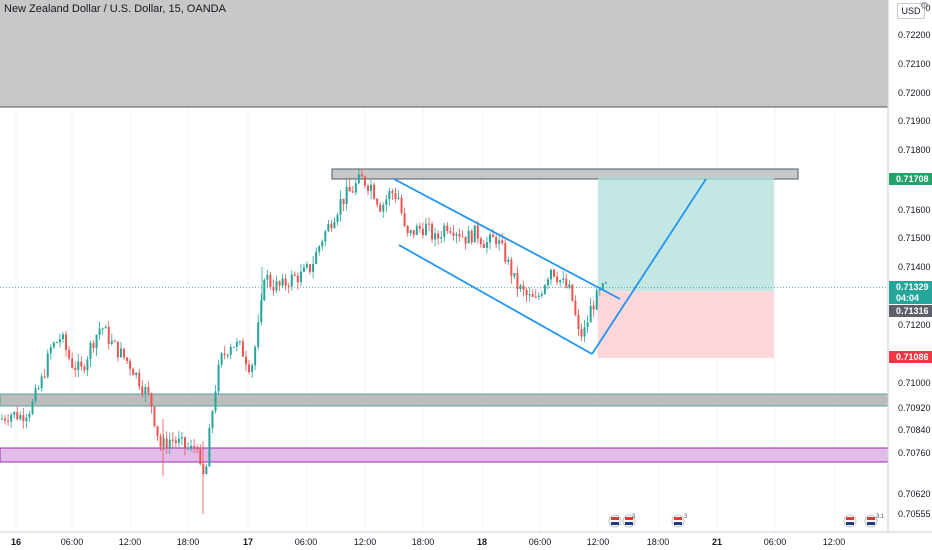 The image size is (932, 550). Describe the element at coordinates (248, 542) in the screenshot. I see `time-tick: 17` at that location.